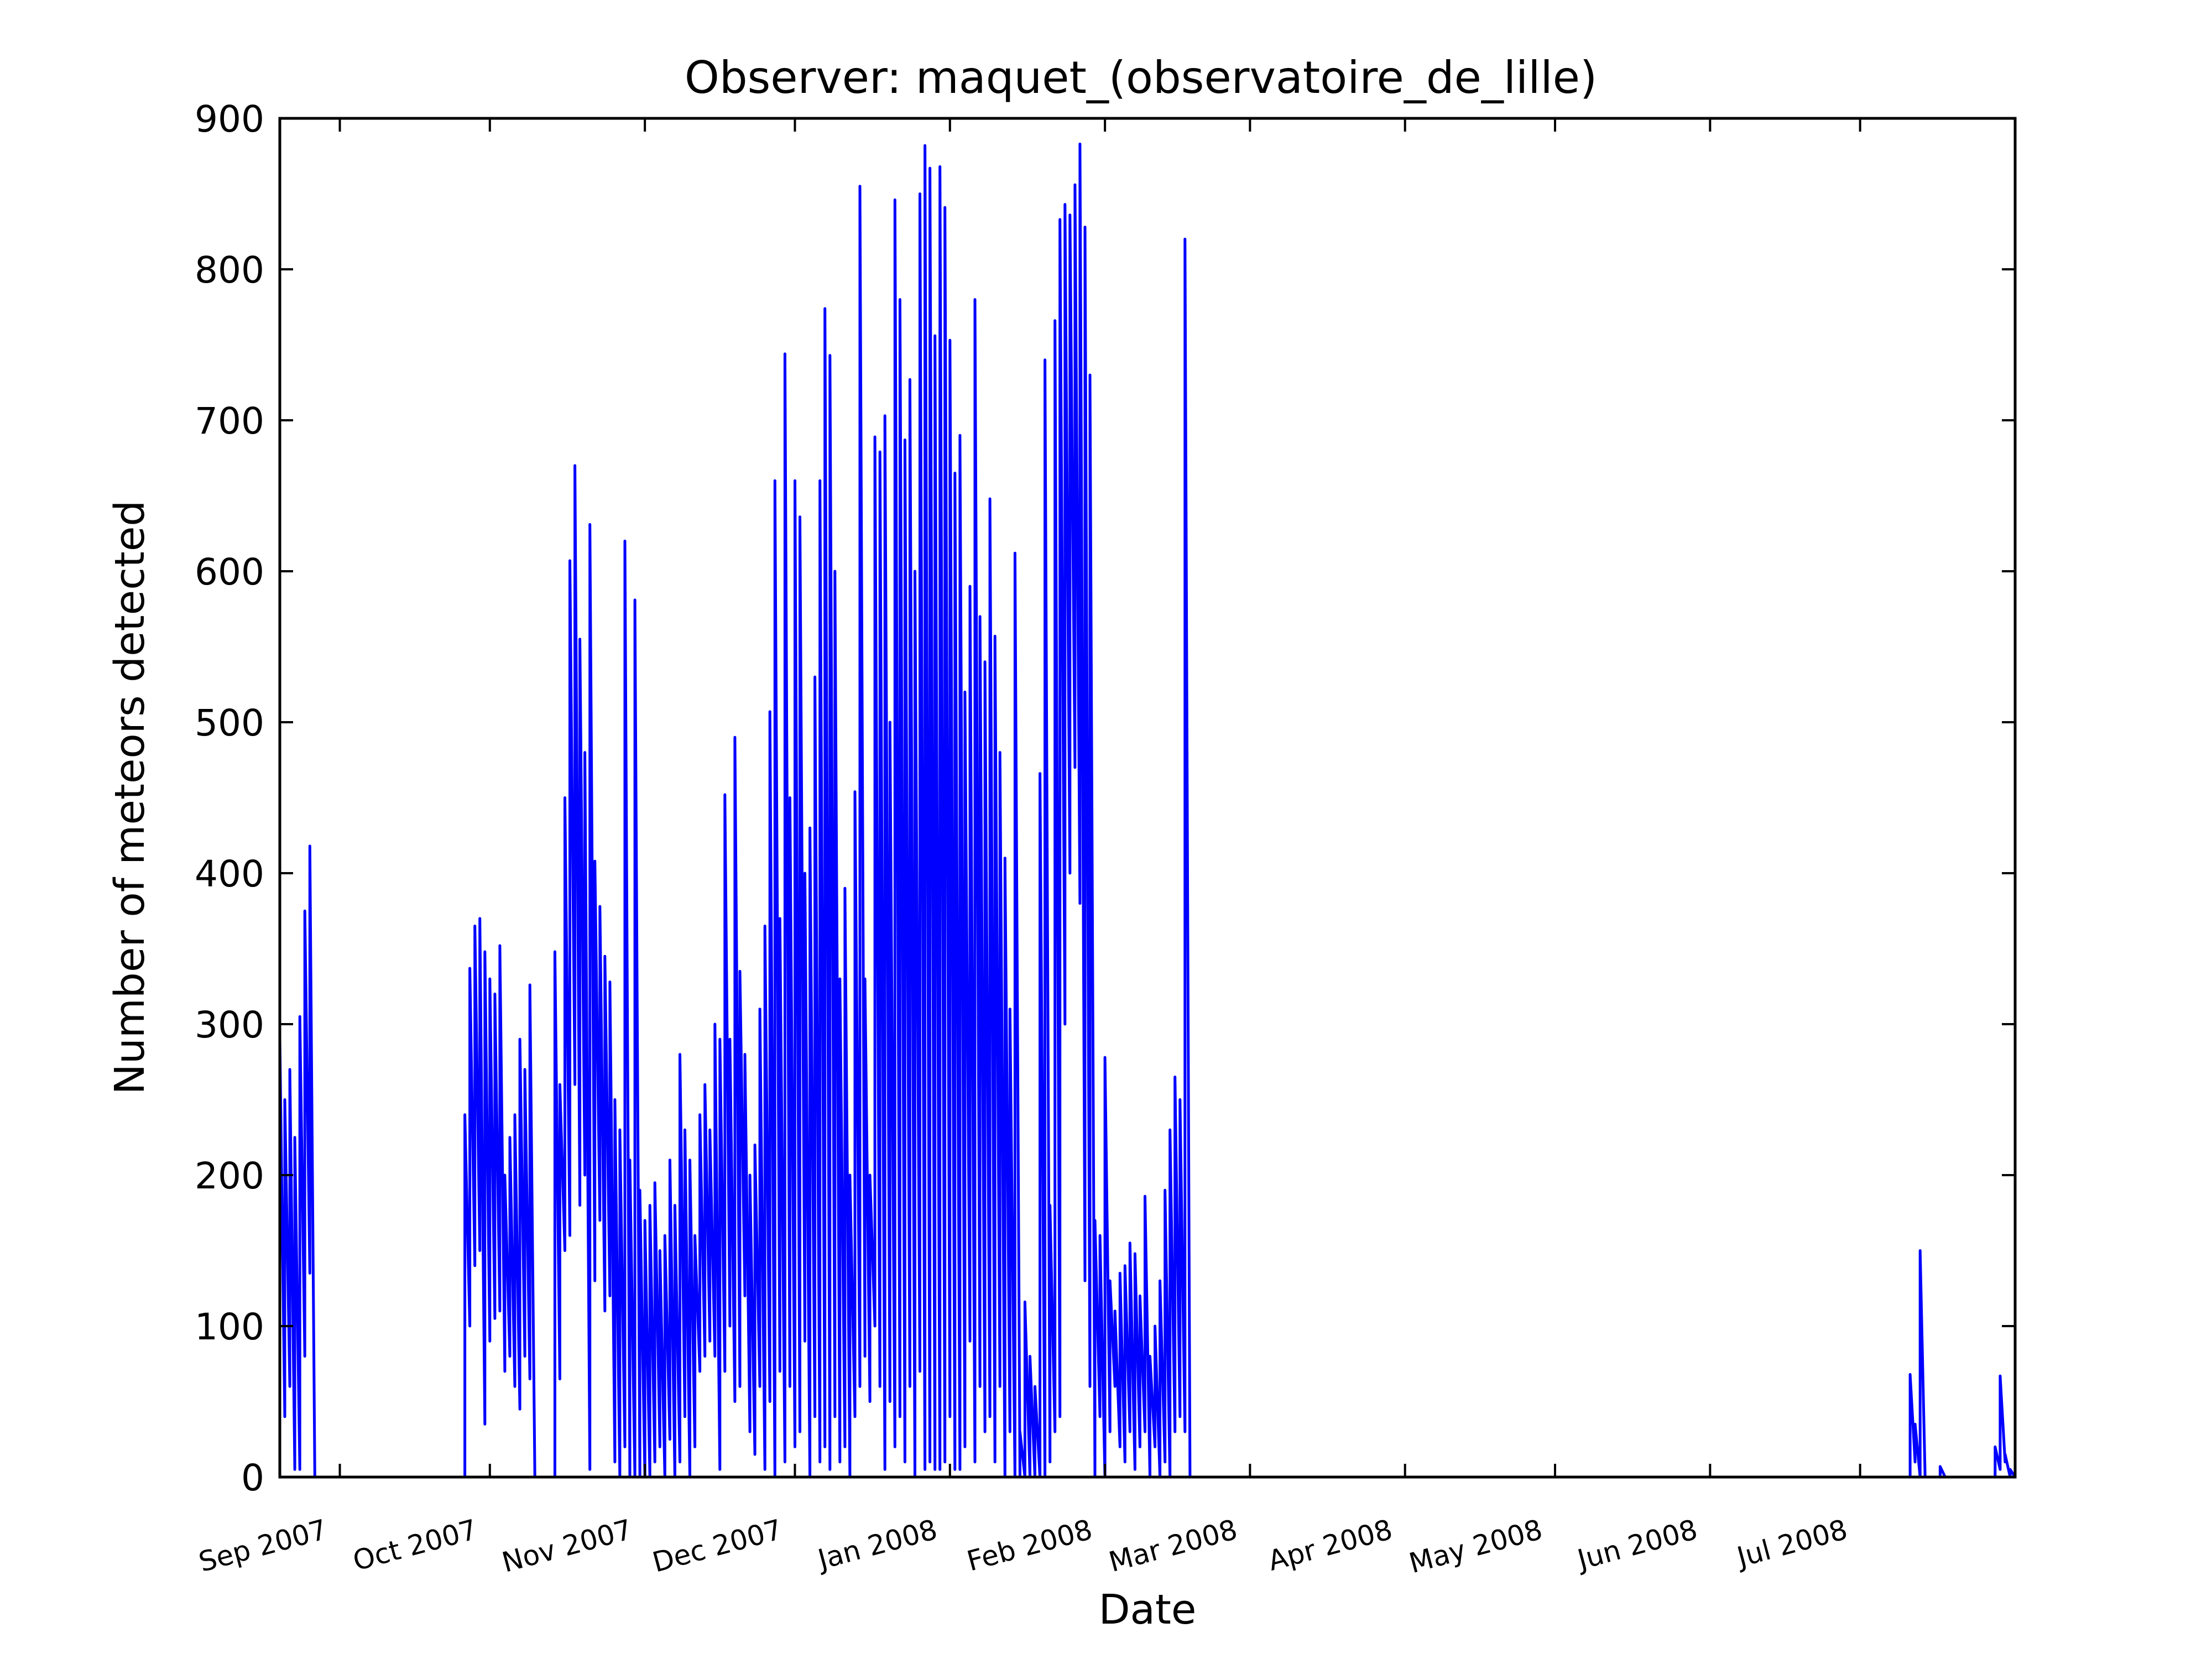 Image resolution: width=2212 pixels, height=1659 pixels. Describe the element at coordinates (230, 270) in the screenshot. I see `y-tick-label: 800` at that location.